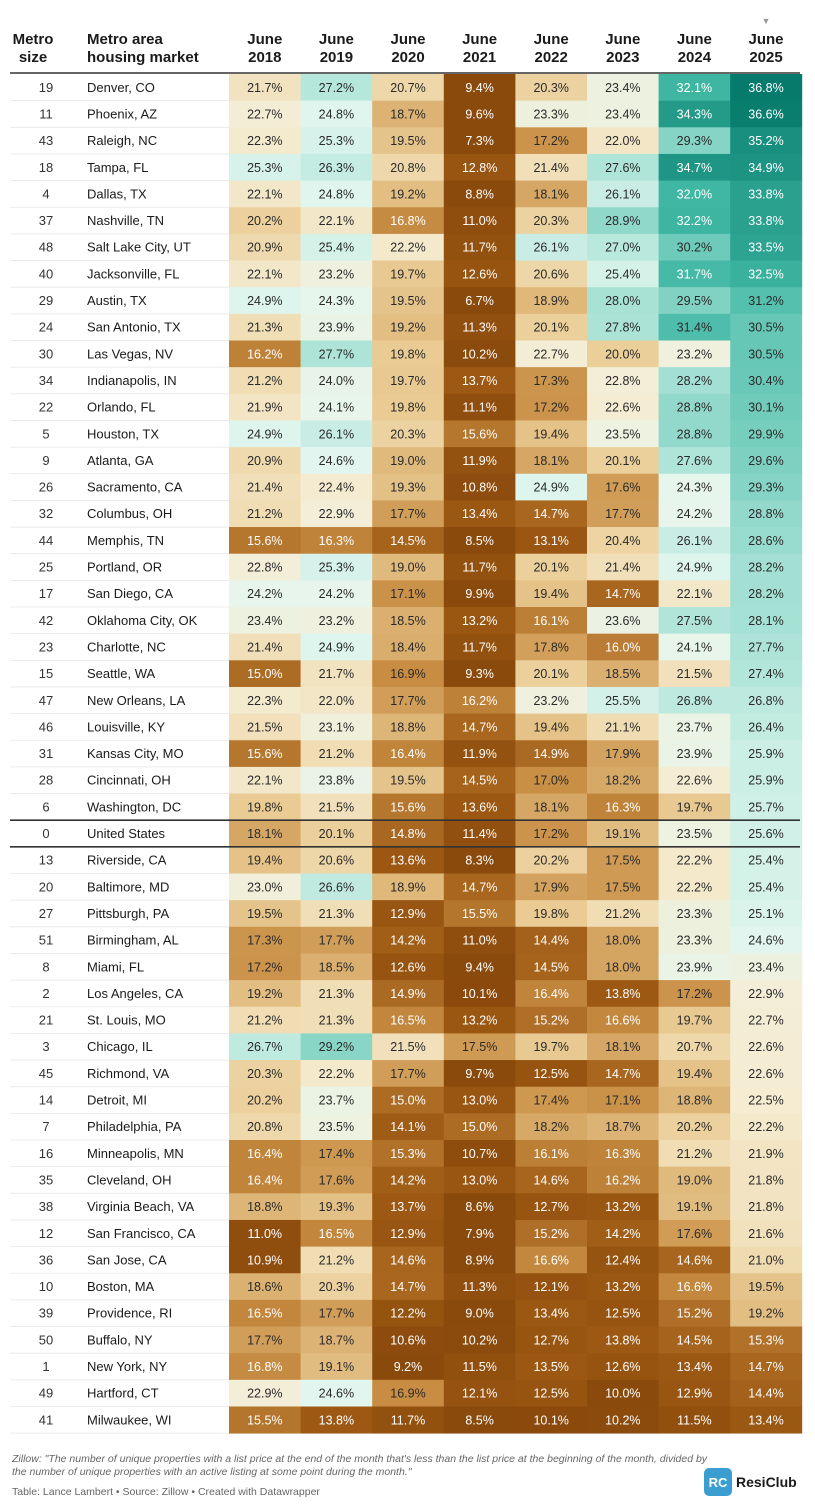  Describe the element at coordinates (622, 274) in the screenshot. I see `cell-value: 25.4%` at that location.